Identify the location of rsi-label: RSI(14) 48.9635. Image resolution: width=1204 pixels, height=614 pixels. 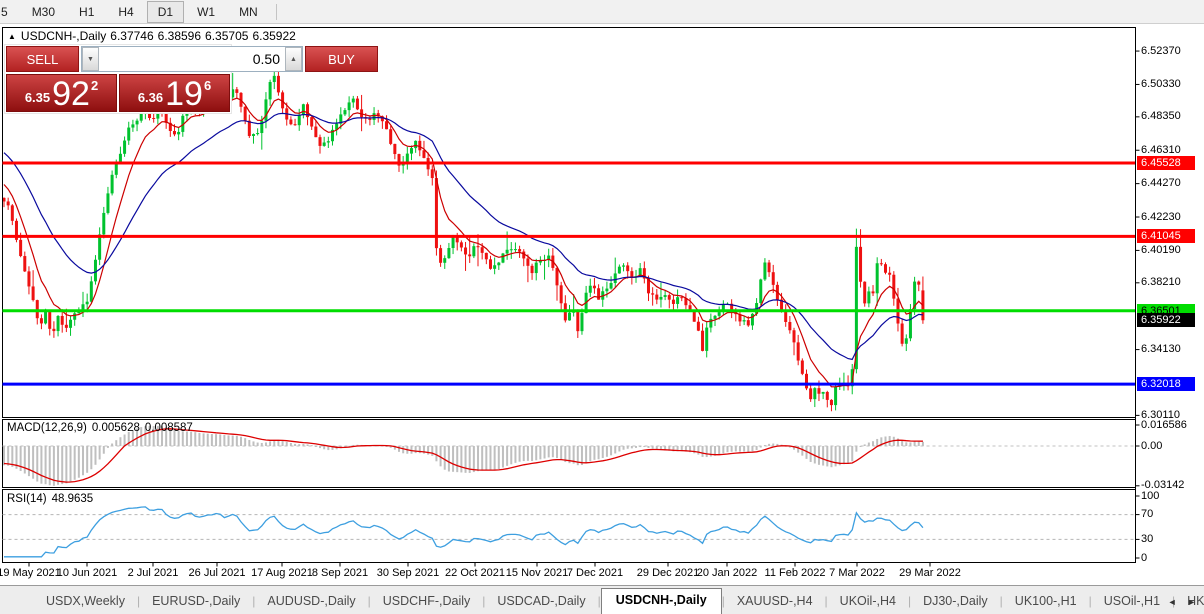
(52, 499).